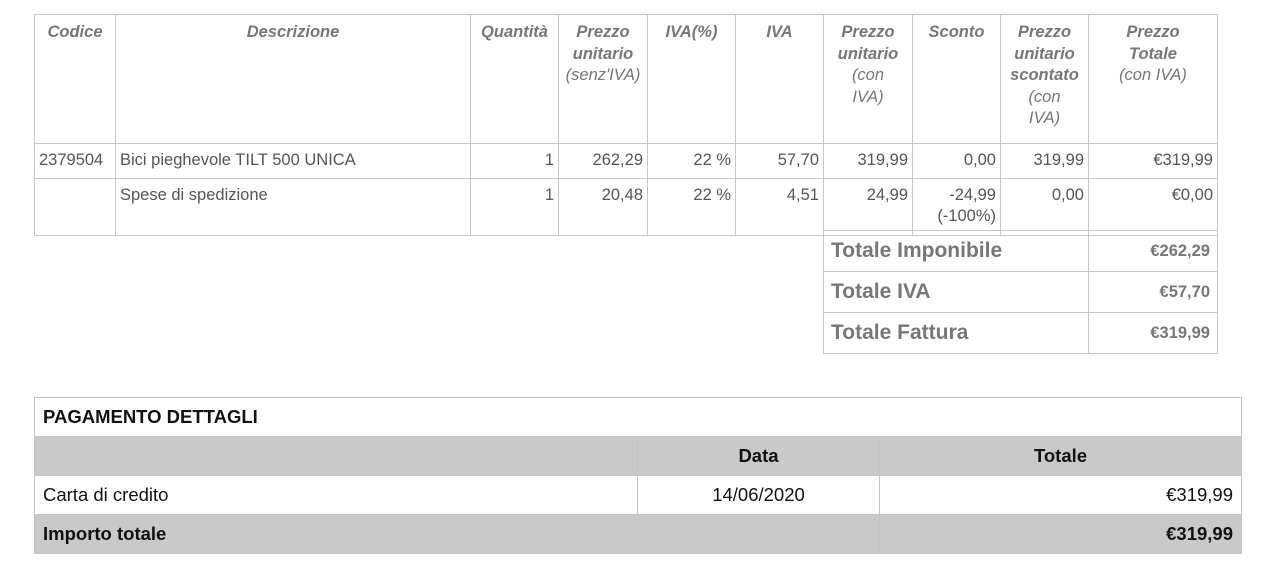  I want to click on cell-sconto: -24,99 (-100%), so click(956, 207).